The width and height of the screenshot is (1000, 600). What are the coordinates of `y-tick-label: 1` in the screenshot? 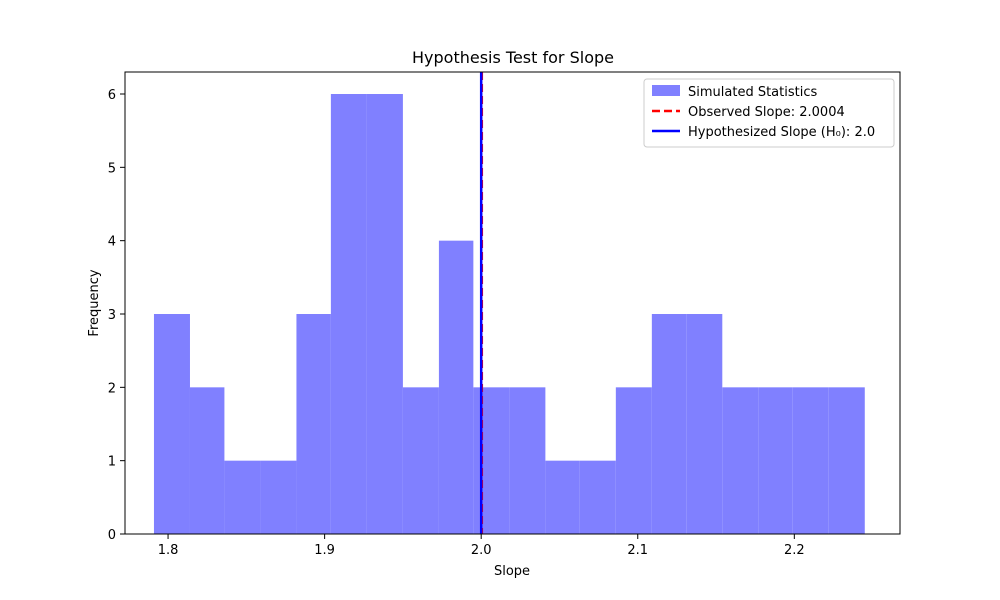 It's located at (112, 462).